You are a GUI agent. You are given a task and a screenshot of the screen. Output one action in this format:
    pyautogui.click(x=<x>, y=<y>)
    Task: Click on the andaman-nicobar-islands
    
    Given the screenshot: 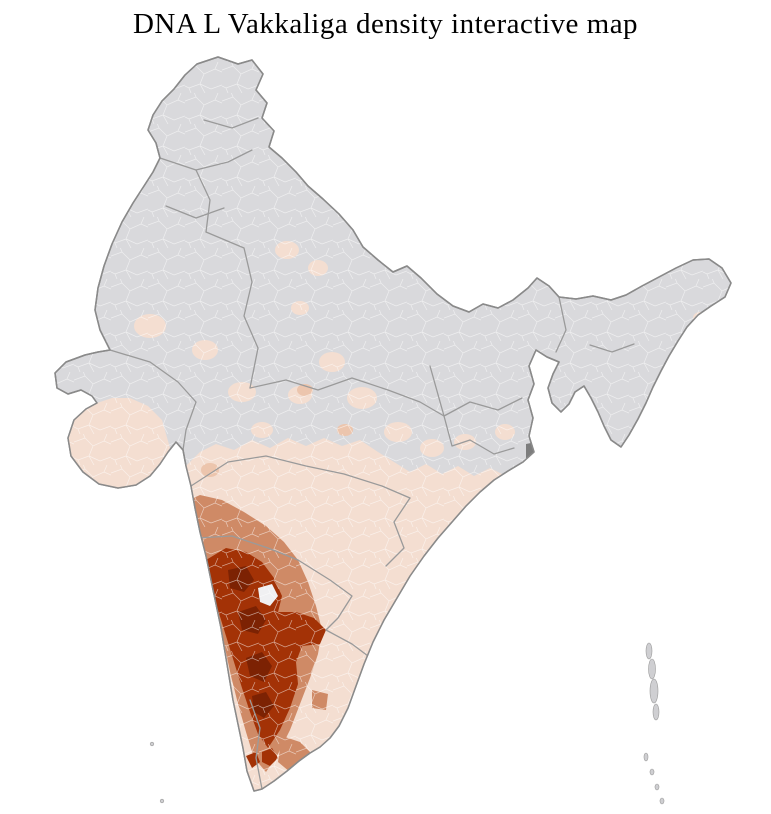 What is the action you would take?
    pyautogui.click(x=654, y=723)
    